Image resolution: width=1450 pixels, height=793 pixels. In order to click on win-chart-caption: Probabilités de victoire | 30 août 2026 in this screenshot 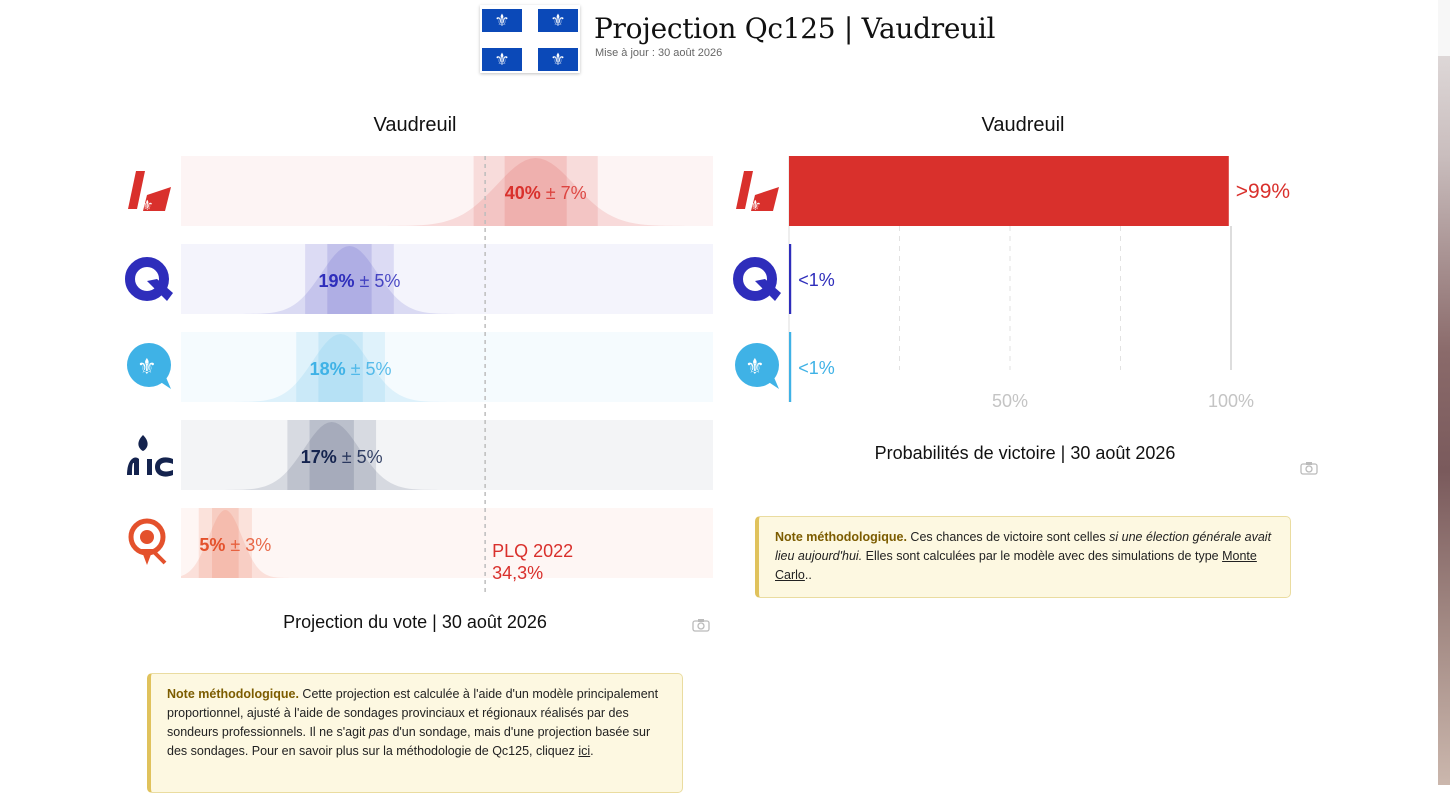, I will do `click(1025, 453)`.